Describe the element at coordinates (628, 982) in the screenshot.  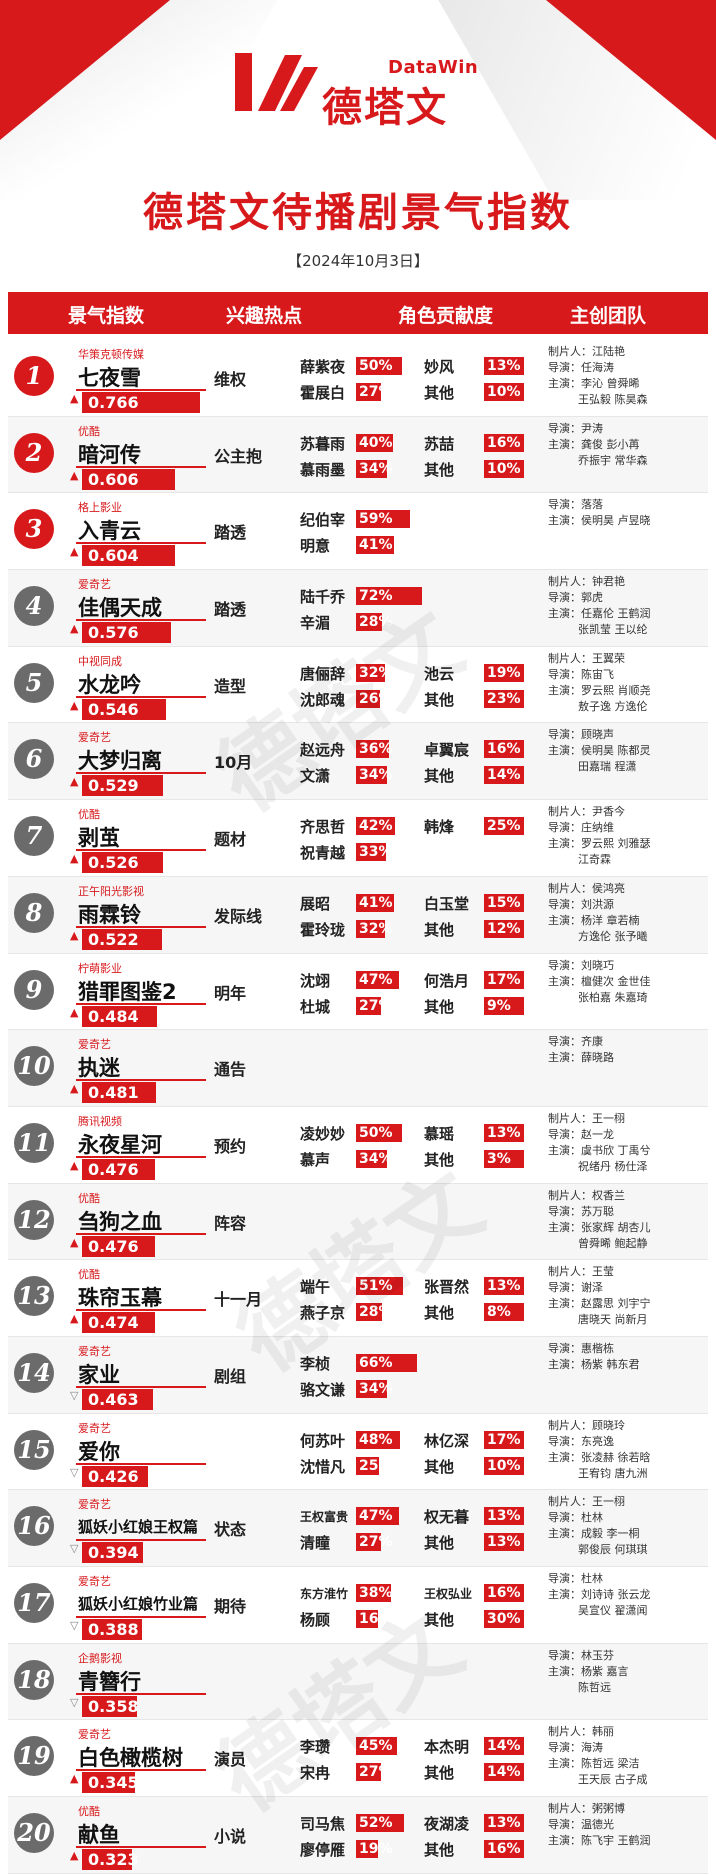
I see `creative-team: 导演：刘晓巧 主演：檀健次 金世佳 张柏嘉 朱嘉琦` at that location.